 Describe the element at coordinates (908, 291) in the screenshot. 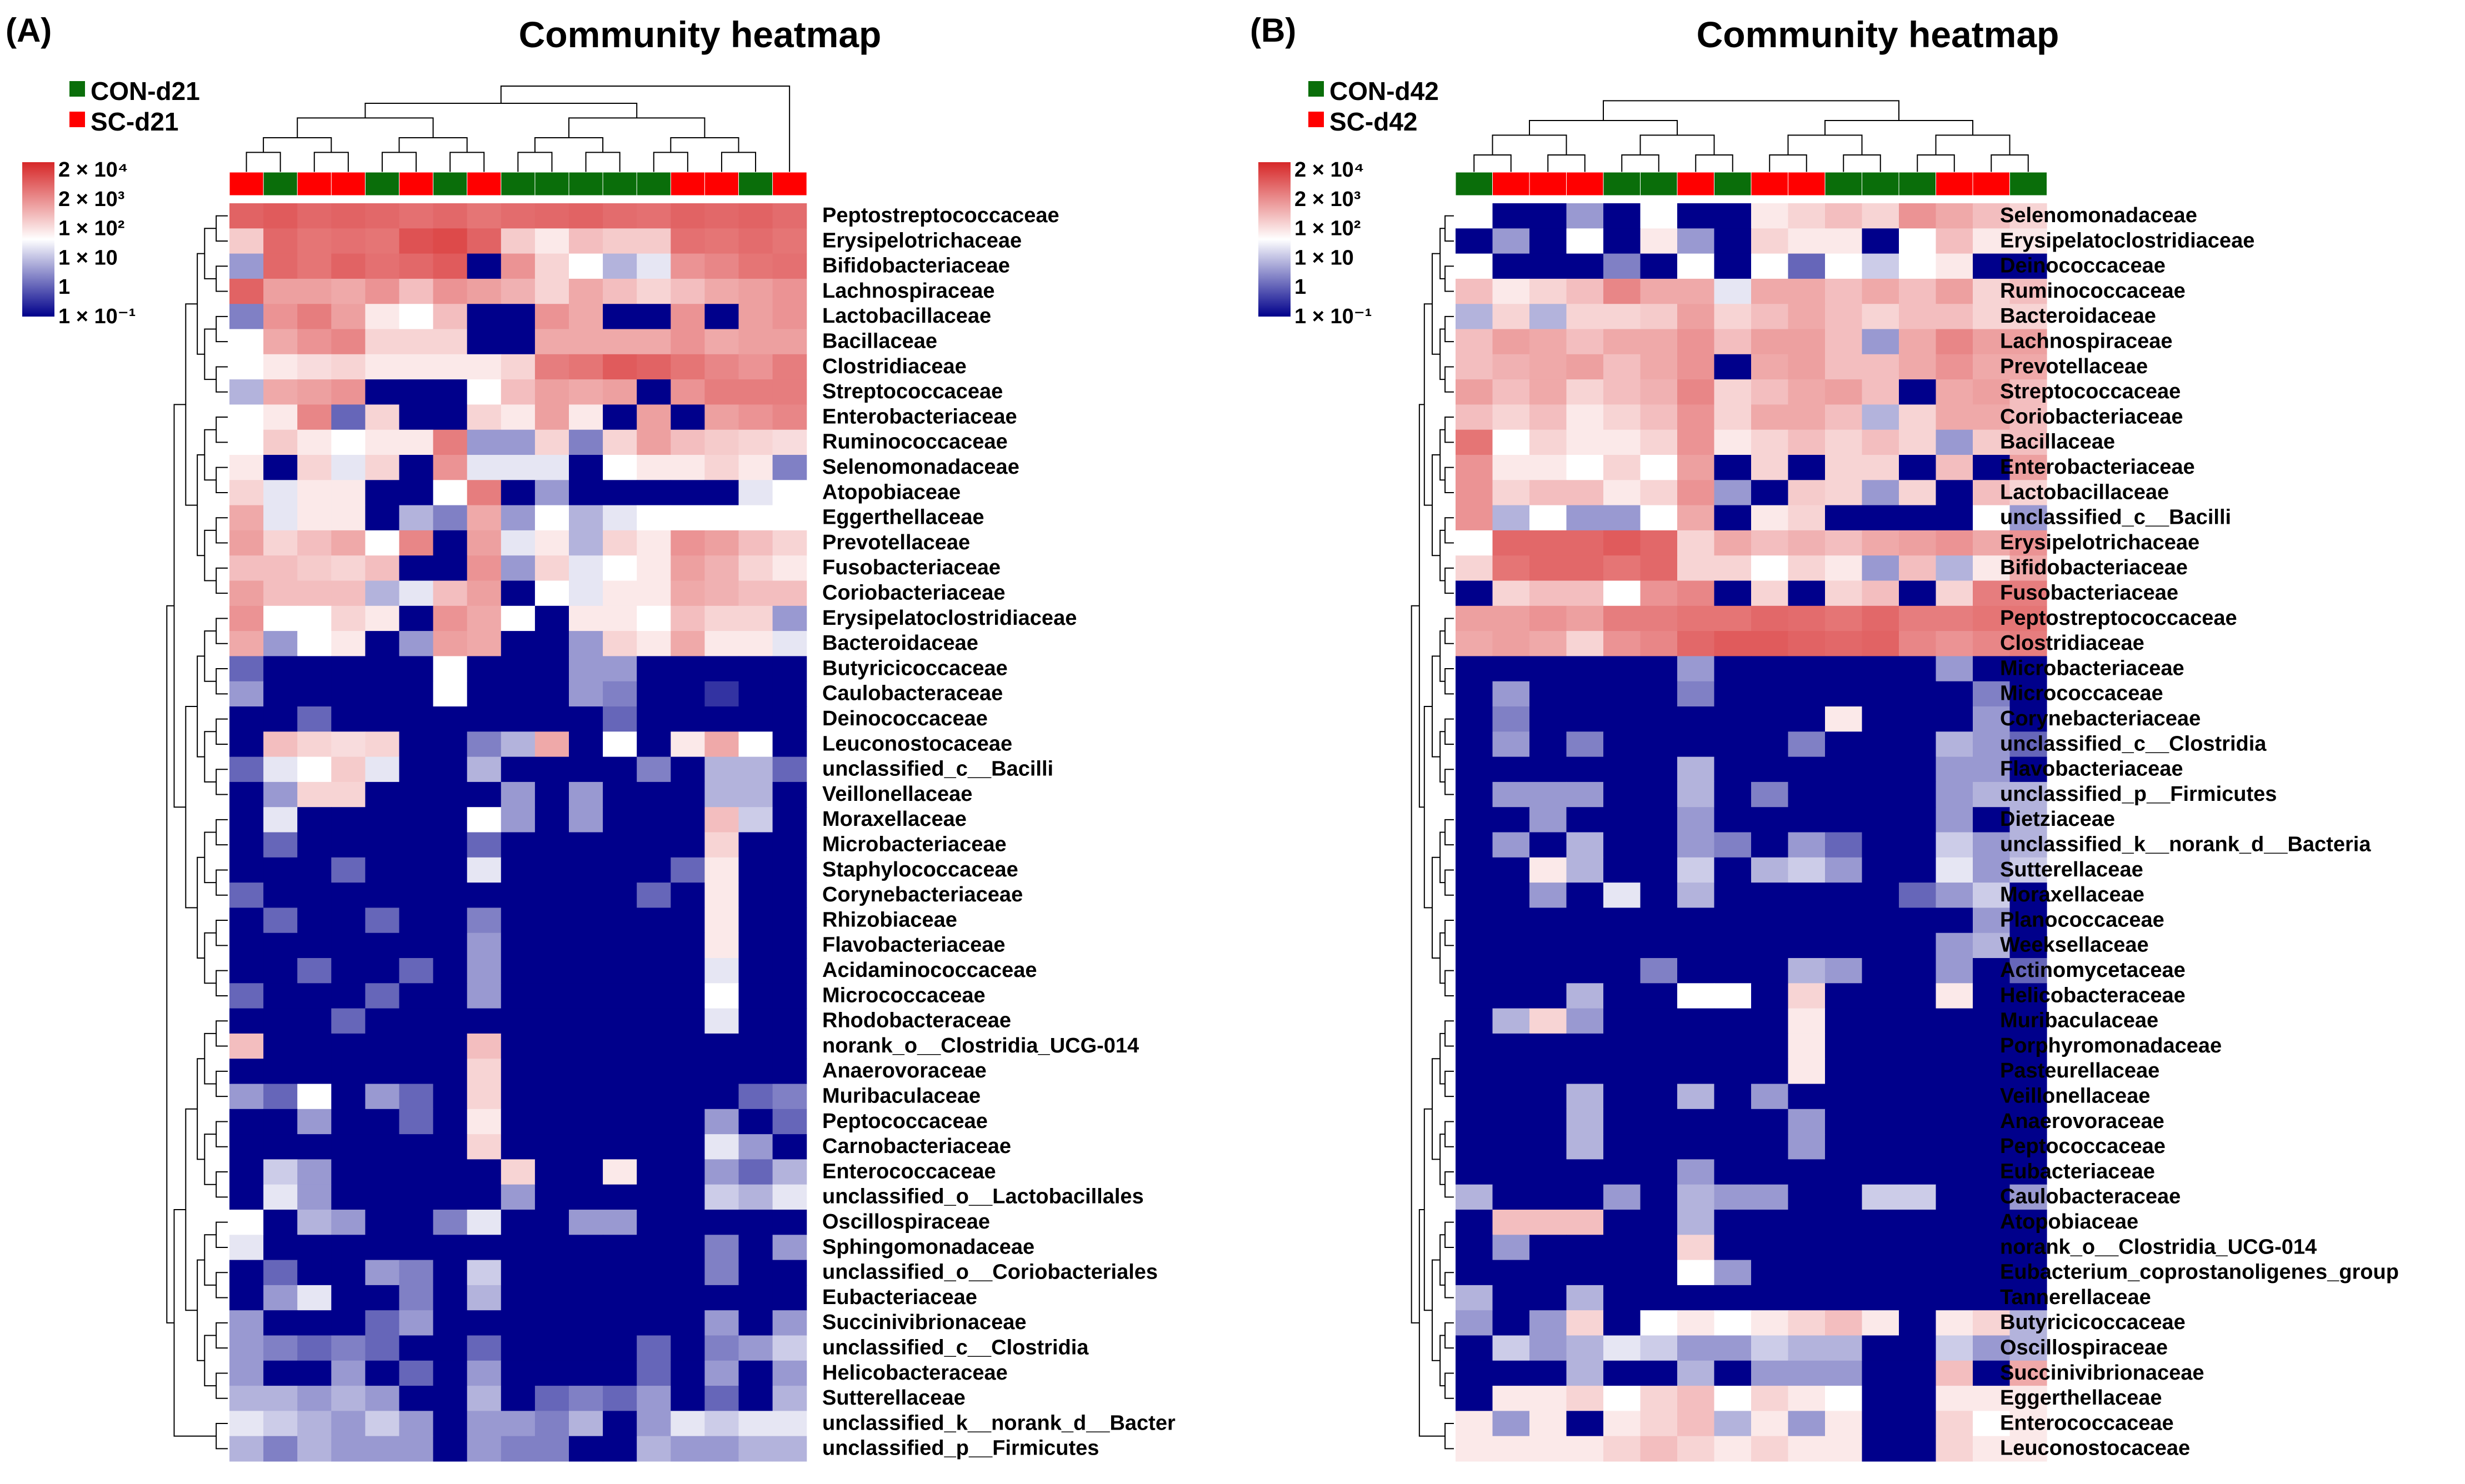

I see `panel-a-row-label: Lachnospiraceae` at that location.